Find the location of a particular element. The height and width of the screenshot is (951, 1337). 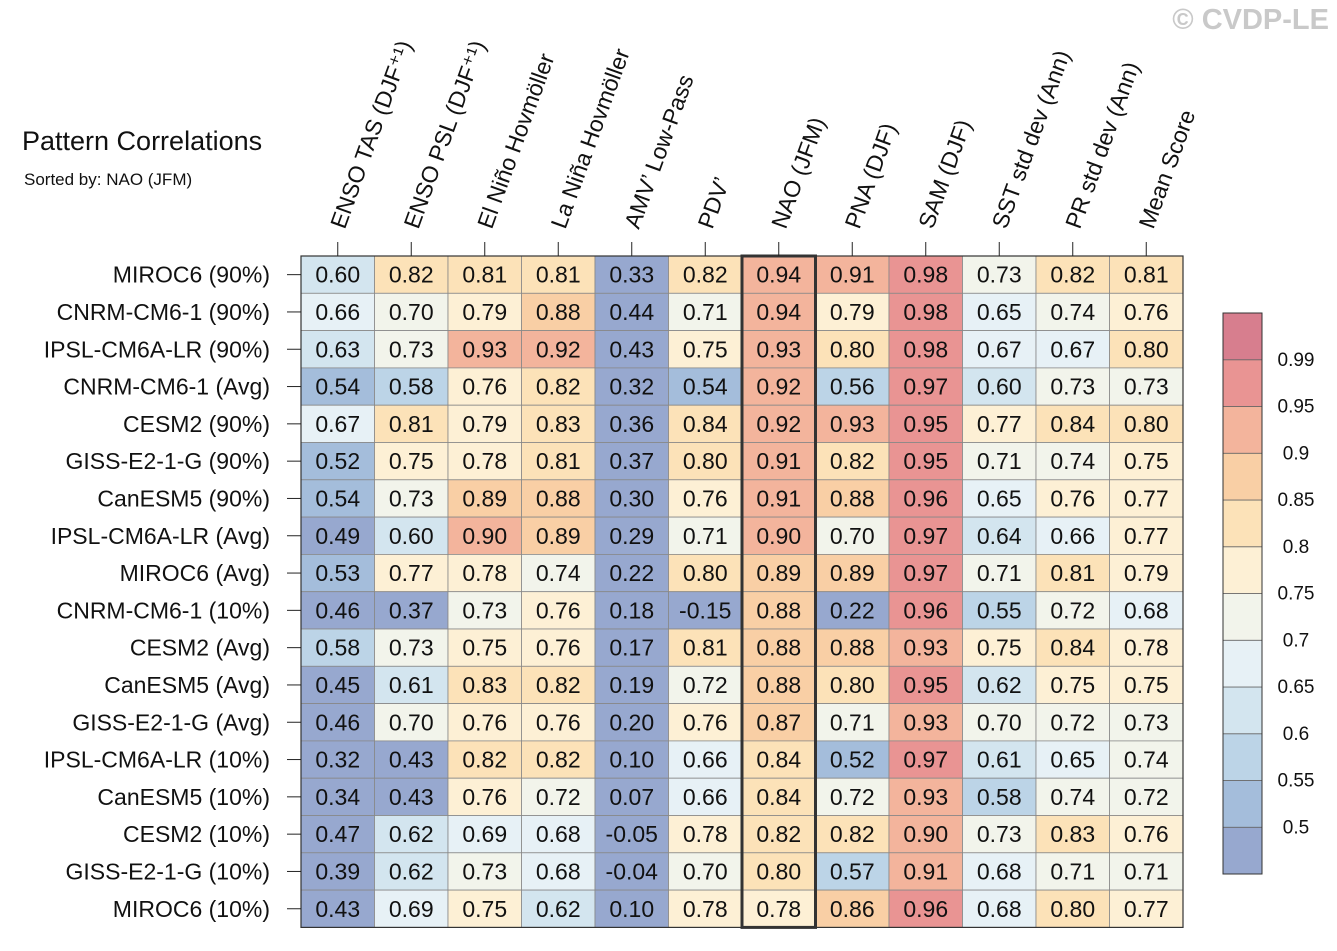

cell-value: 0.37 is located at coordinates (631, 461).